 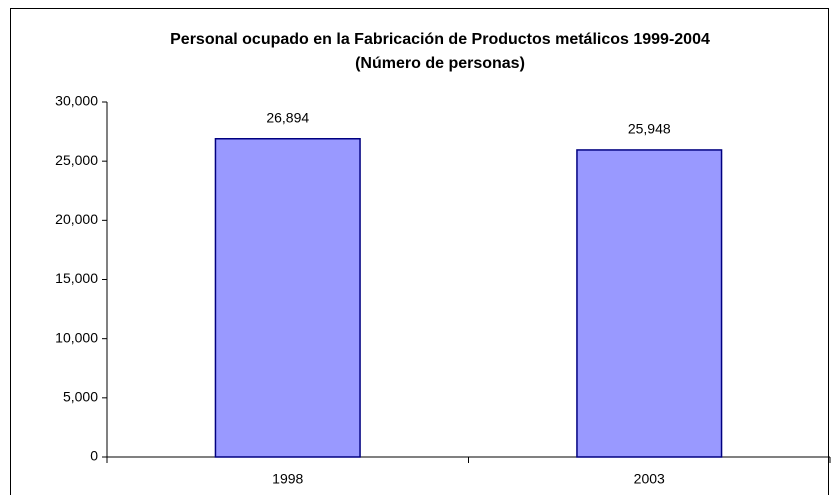 I want to click on x-tick-label: 1998, so click(x=287, y=479).